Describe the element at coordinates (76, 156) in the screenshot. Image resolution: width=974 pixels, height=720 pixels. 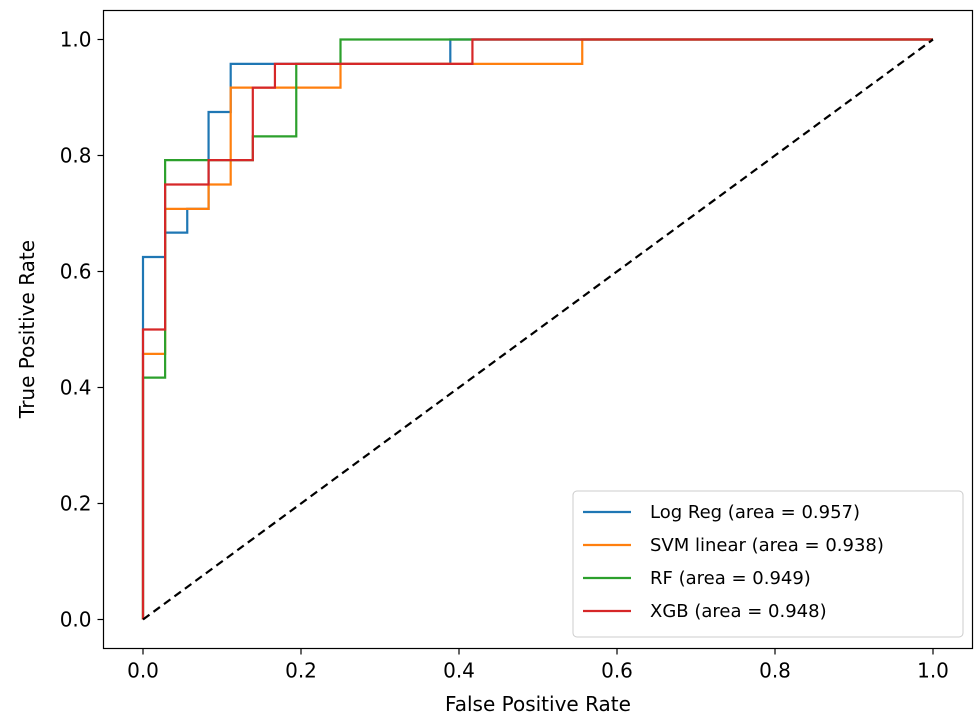
I see `y-tick-label: 0.8` at that location.